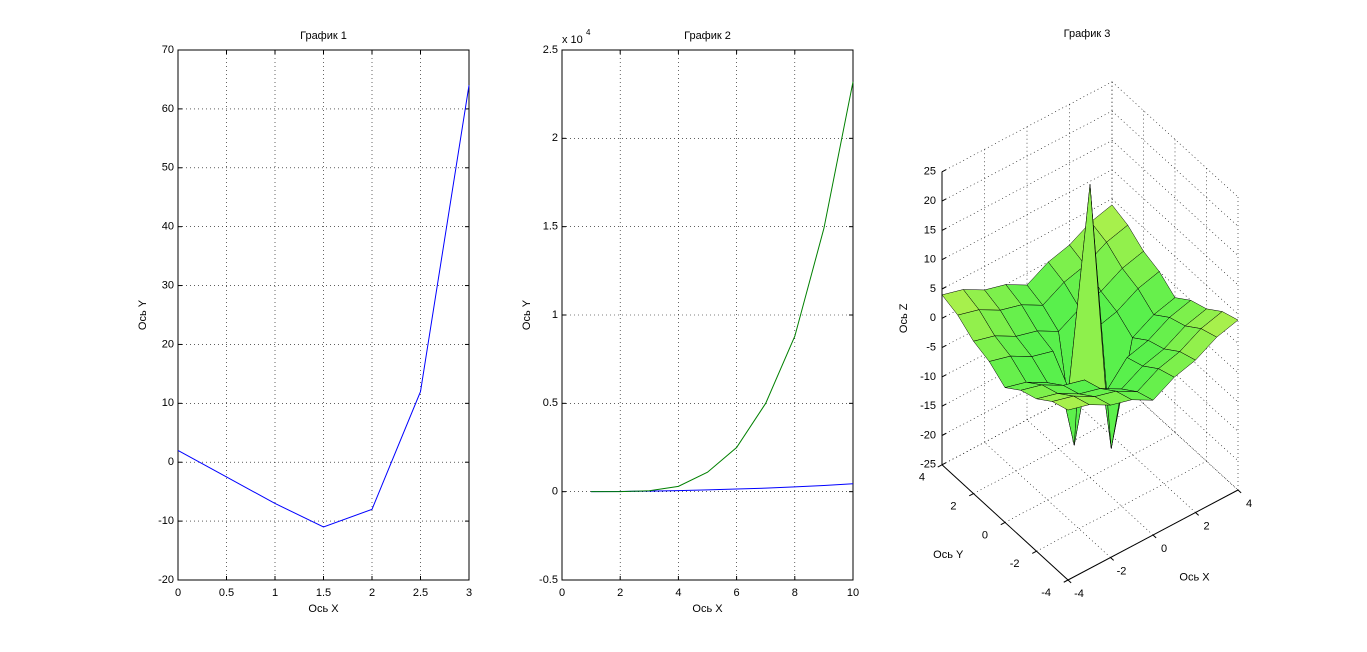 The image size is (1367, 652). Describe the element at coordinates (168, 109) in the screenshot. I see `y-tick-label: 60` at that location.